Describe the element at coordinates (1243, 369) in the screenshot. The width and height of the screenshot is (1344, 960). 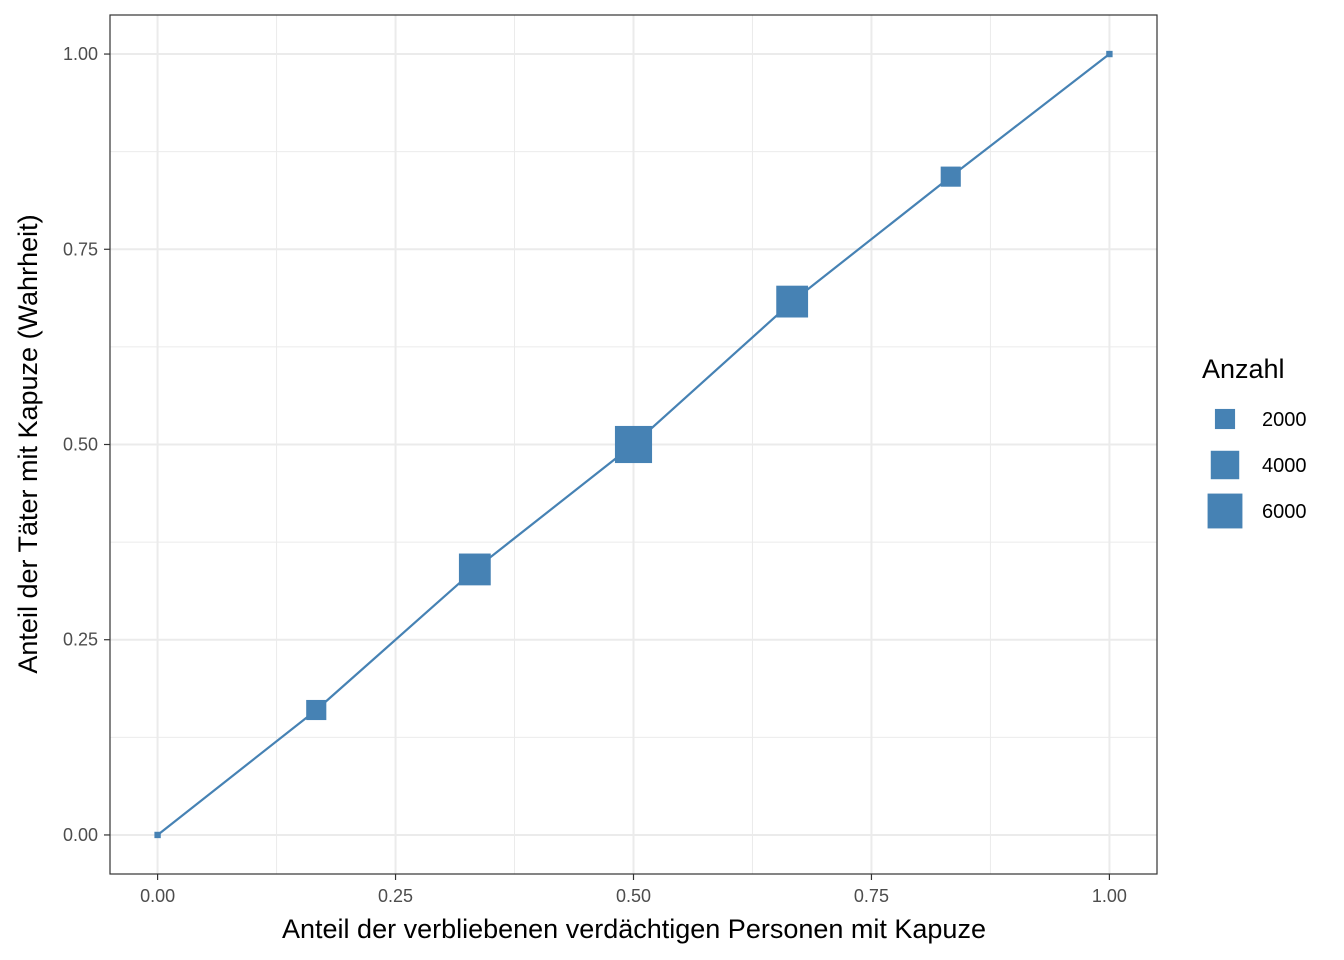
I see `legend-title: Anzahl` at that location.